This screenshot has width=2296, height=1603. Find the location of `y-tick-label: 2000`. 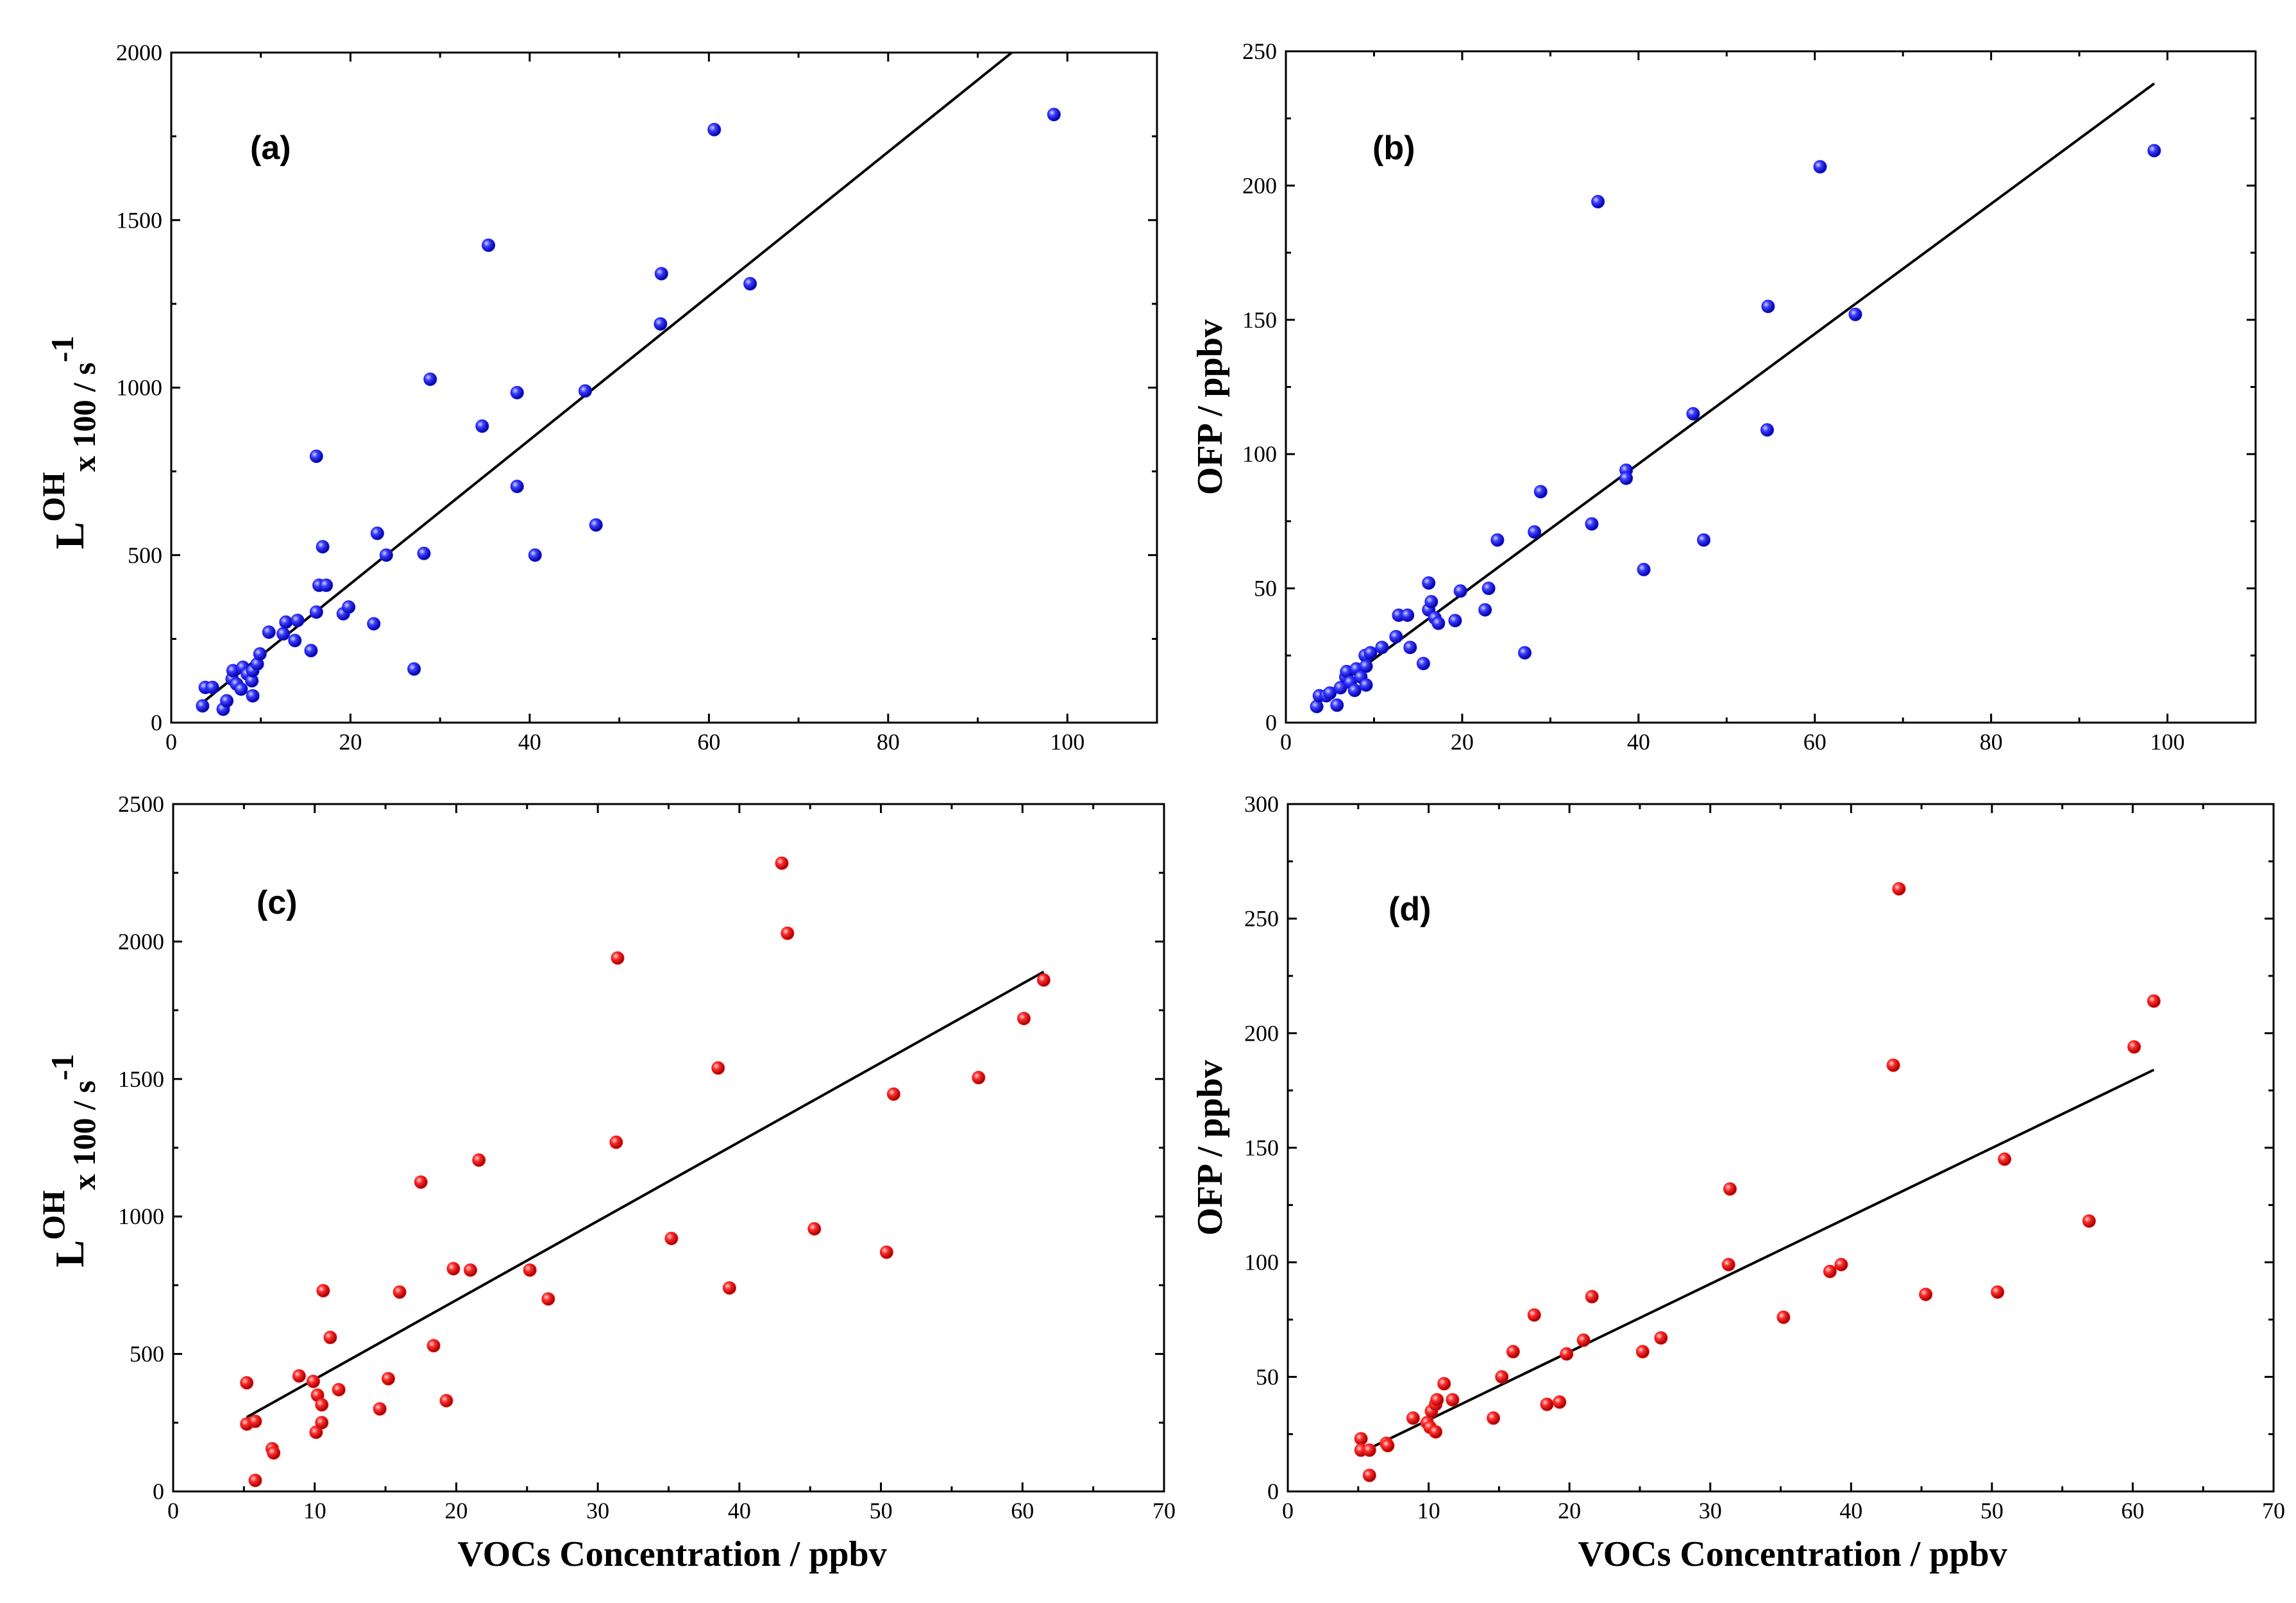

y-tick-label: 2000 is located at coordinates (141, 941).